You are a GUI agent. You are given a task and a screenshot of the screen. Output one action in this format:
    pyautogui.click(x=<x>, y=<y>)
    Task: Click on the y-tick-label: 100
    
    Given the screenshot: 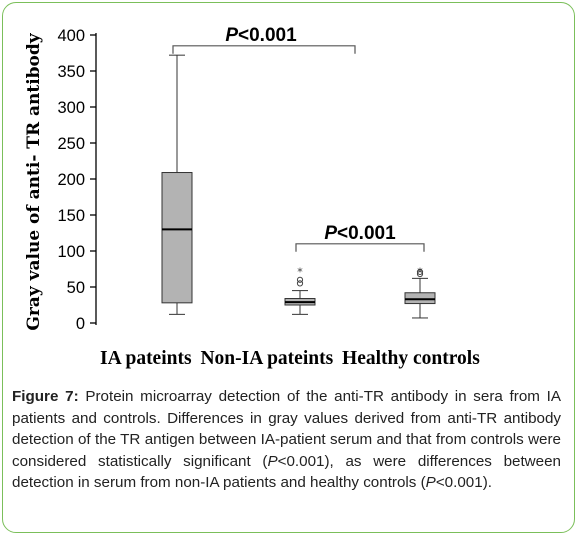 What is the action you would take?
    pyautogui.click(x=71, y=252)
    